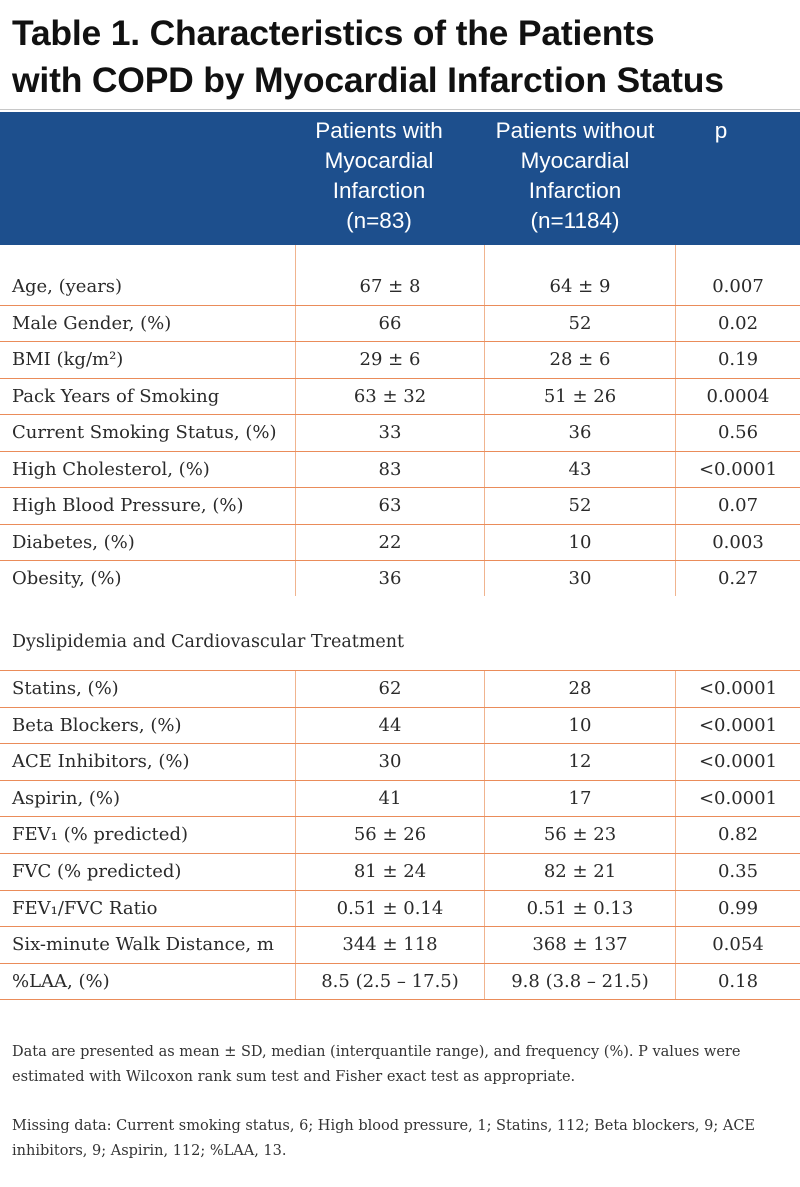 This screenshot has height=1187, width=800. Describe the element at coordinates (738, 323) in the screenshot. I see `p-value: 0.02` at that location.